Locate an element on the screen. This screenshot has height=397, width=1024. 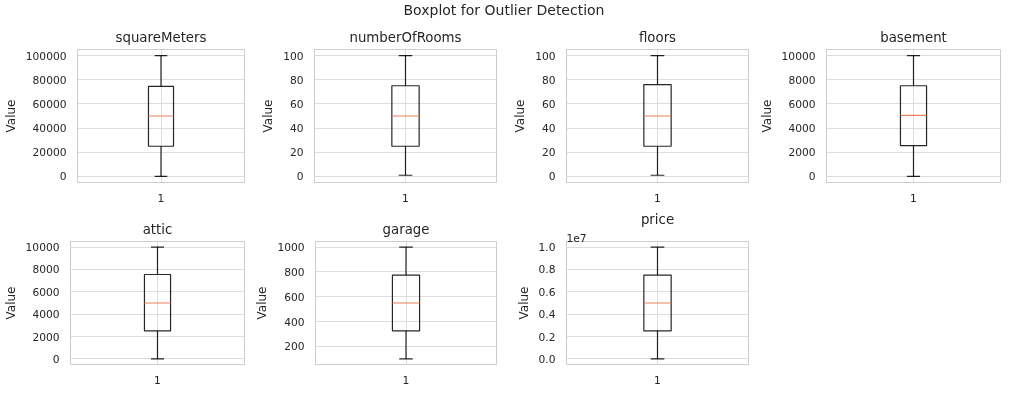
text: Boxplot for Outlier Detection is located at coordinates (504, 10).